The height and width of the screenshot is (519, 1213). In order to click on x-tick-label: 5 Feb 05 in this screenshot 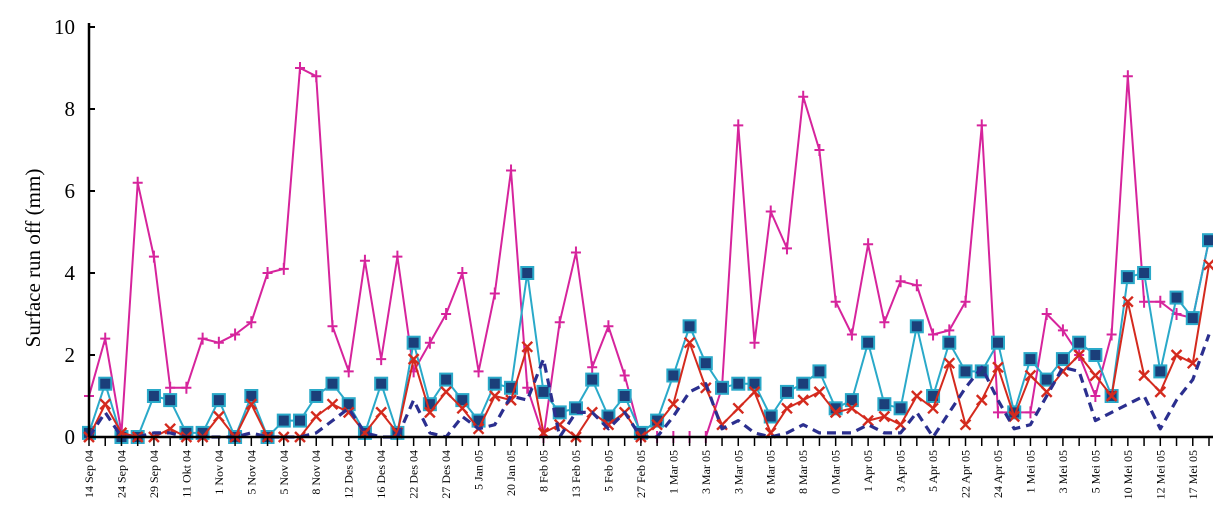, I will do `click(608, 471)`.